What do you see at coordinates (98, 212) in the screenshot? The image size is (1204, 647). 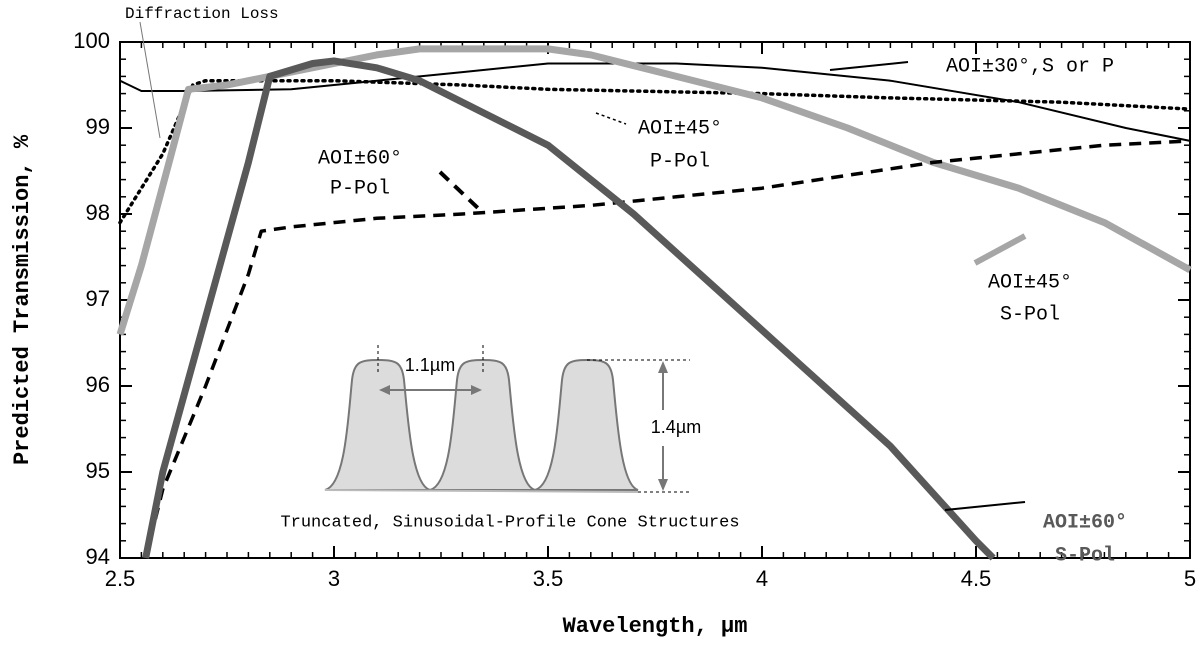 I see `y-tick-label: 98` at bounding box center [98, 212].